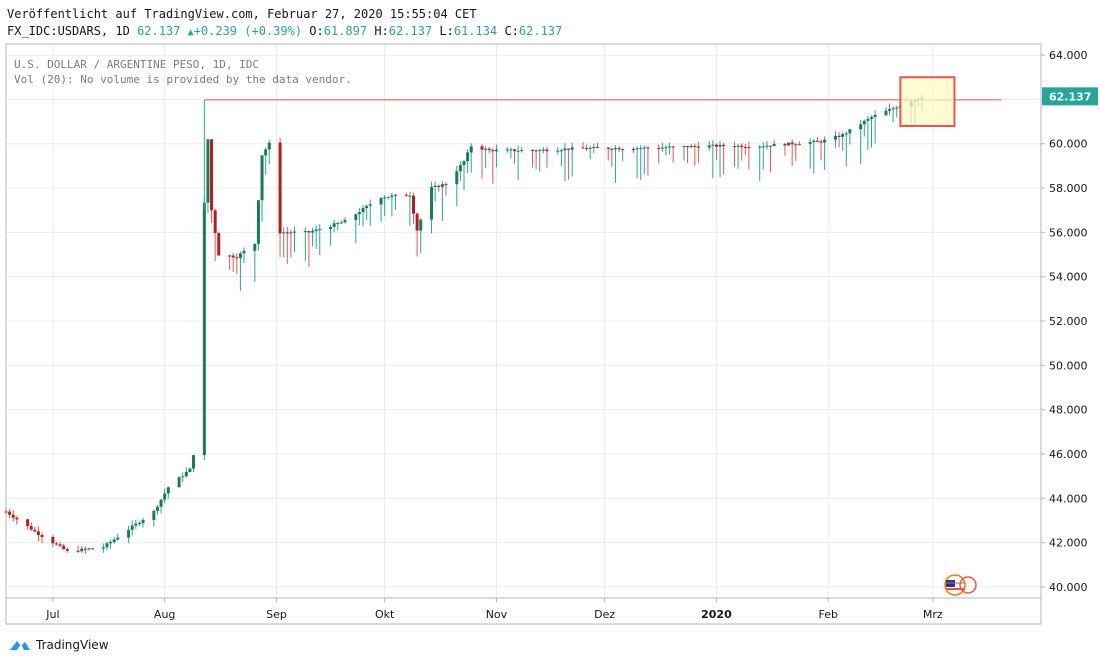  I want to click on last-price-label: 62.137, so click(1070, 96).